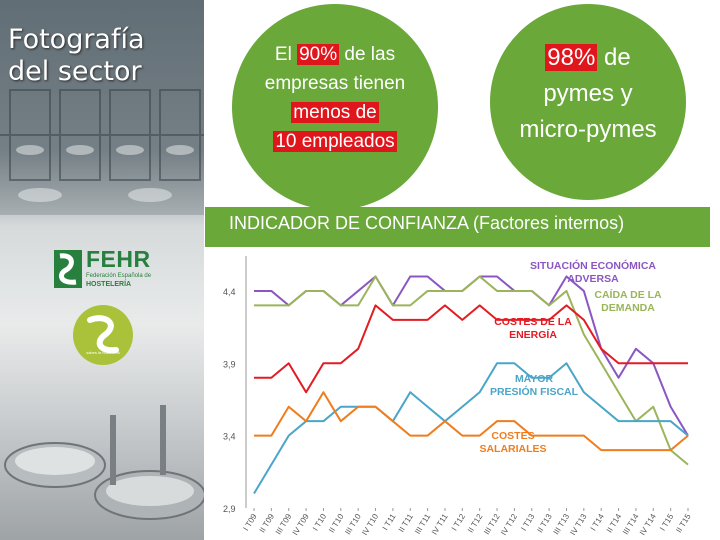  What do you see at coordinates (593, 279) in the screenshot?
I see `series-annotation: ADVERSA` at bounding box center [593, 279].